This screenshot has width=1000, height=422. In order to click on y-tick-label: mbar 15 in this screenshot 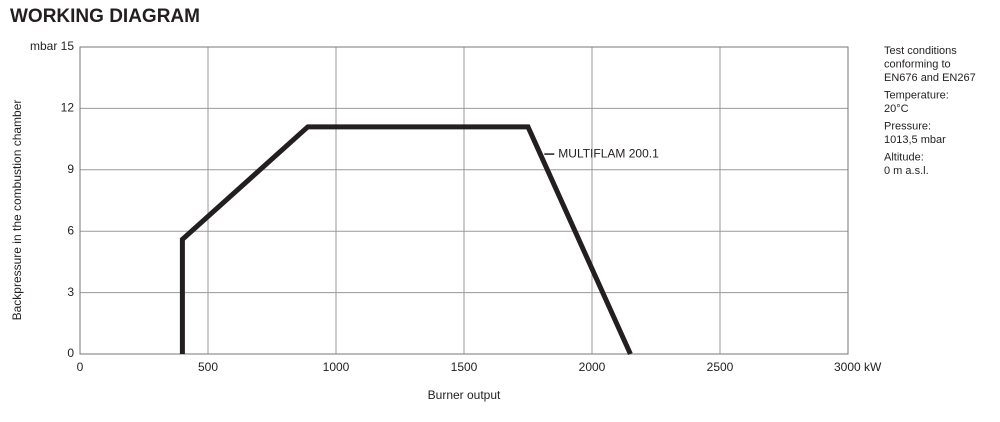, I will do `click(52, 46)`.